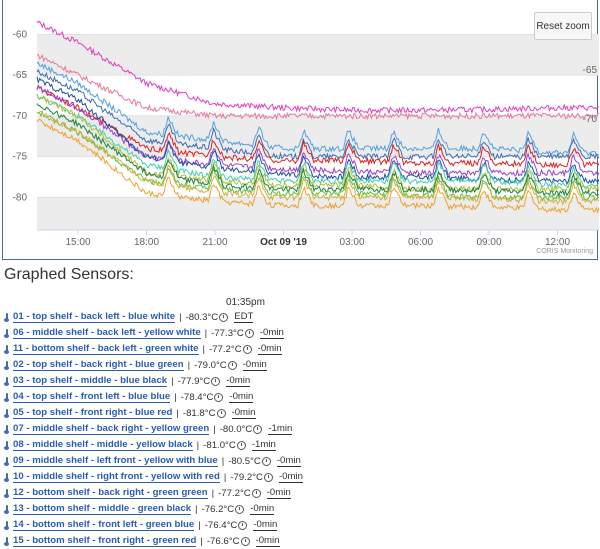 Image resolution: width=600 pixels, height=549 pixels. I want to click on series-line, so click(317, 127).